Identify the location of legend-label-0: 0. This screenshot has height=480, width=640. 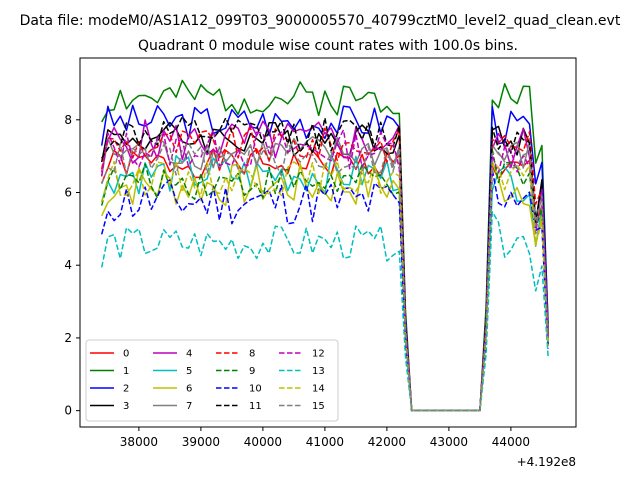
(126, 354).